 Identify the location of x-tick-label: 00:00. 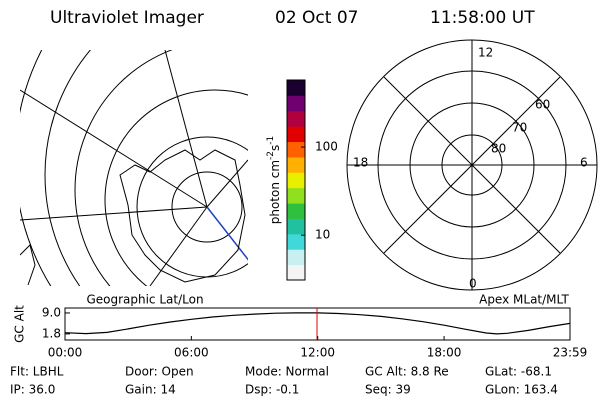
(65, 353).